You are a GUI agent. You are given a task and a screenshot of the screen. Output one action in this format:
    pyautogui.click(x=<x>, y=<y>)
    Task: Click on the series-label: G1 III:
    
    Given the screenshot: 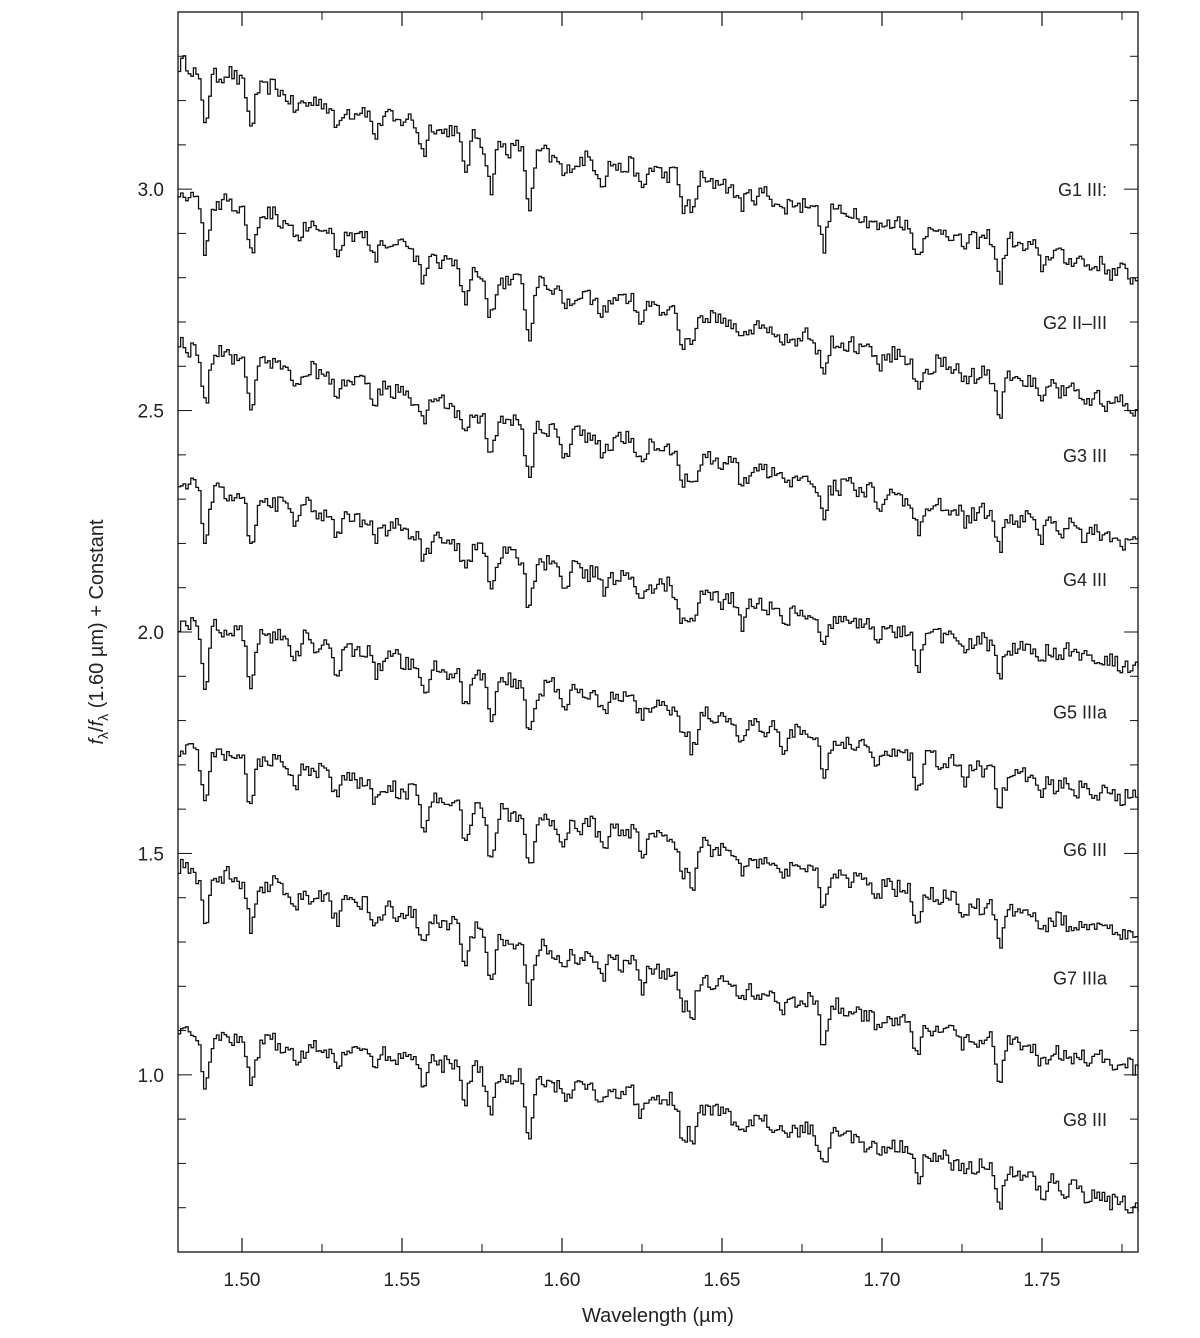 What is the action you would take?
    pyautogui.click(x=1082, y=190)
    